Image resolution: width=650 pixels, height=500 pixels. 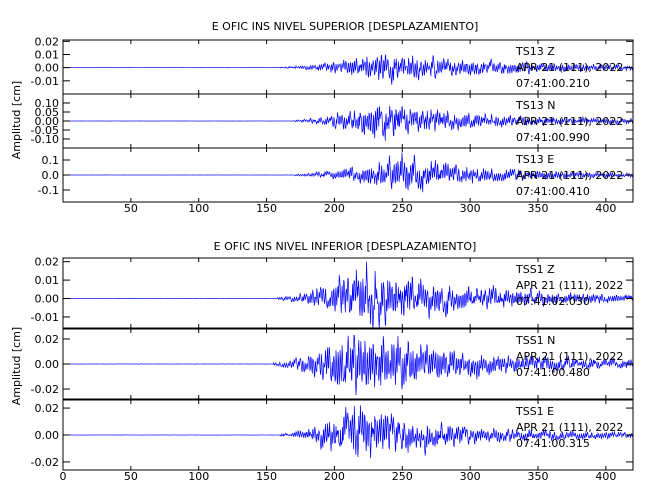 What do you see at coordinates (51, 160) in the screenshot?
I see `y-tick-label: 0.1` at bounding box center [51, 160].